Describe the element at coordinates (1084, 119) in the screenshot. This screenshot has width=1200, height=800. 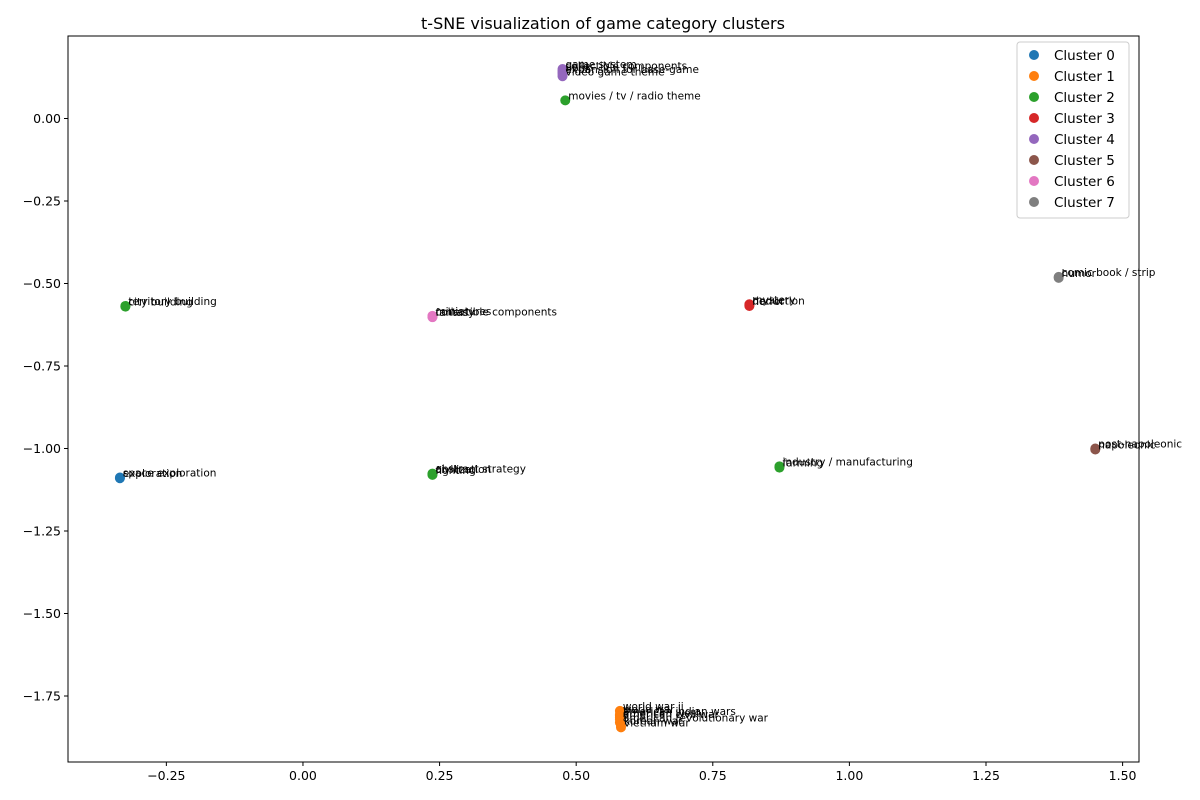
I see `legend-entry: Cluster 3` at that location.